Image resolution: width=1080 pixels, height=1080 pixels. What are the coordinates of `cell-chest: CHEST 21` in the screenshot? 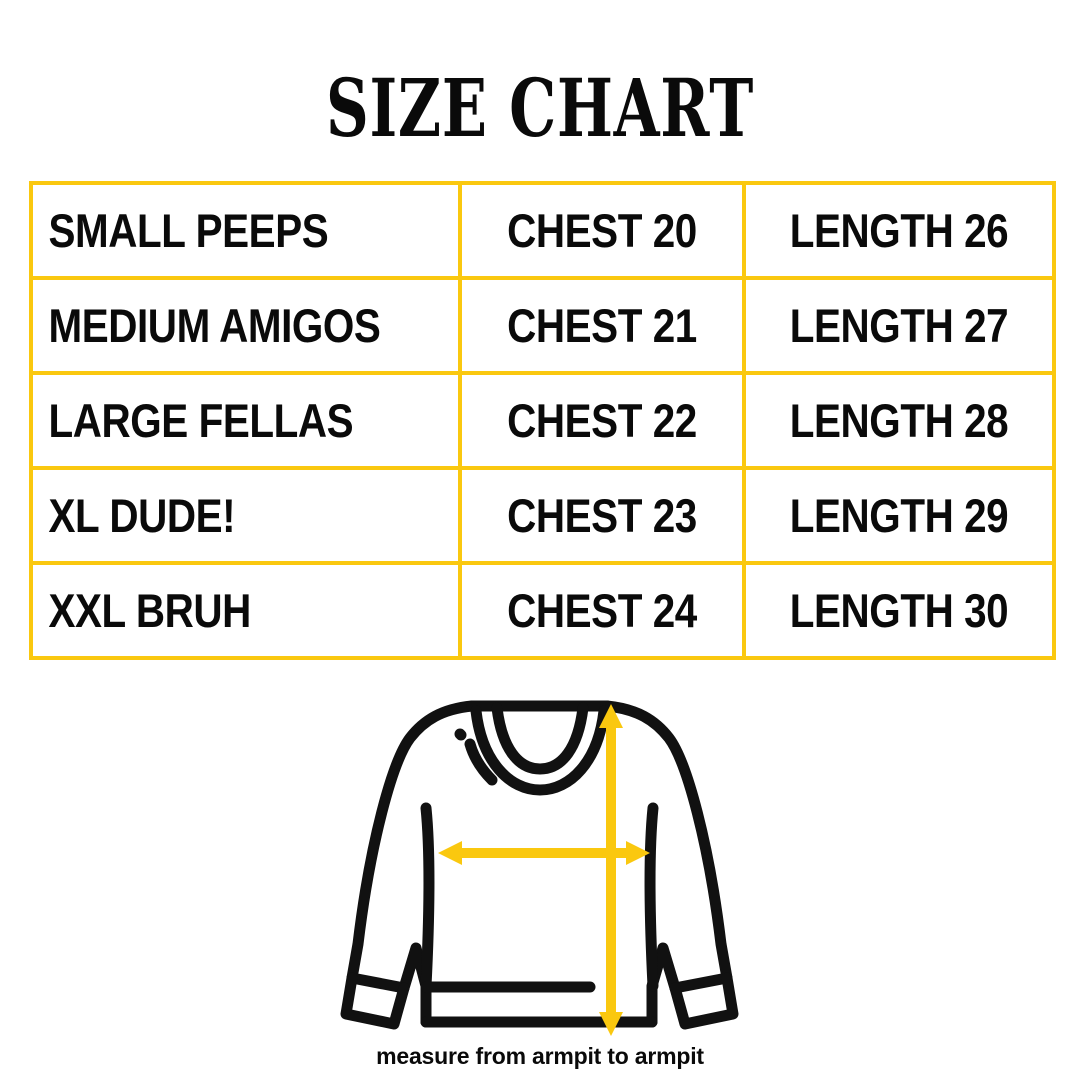 It's located at (602, 325).